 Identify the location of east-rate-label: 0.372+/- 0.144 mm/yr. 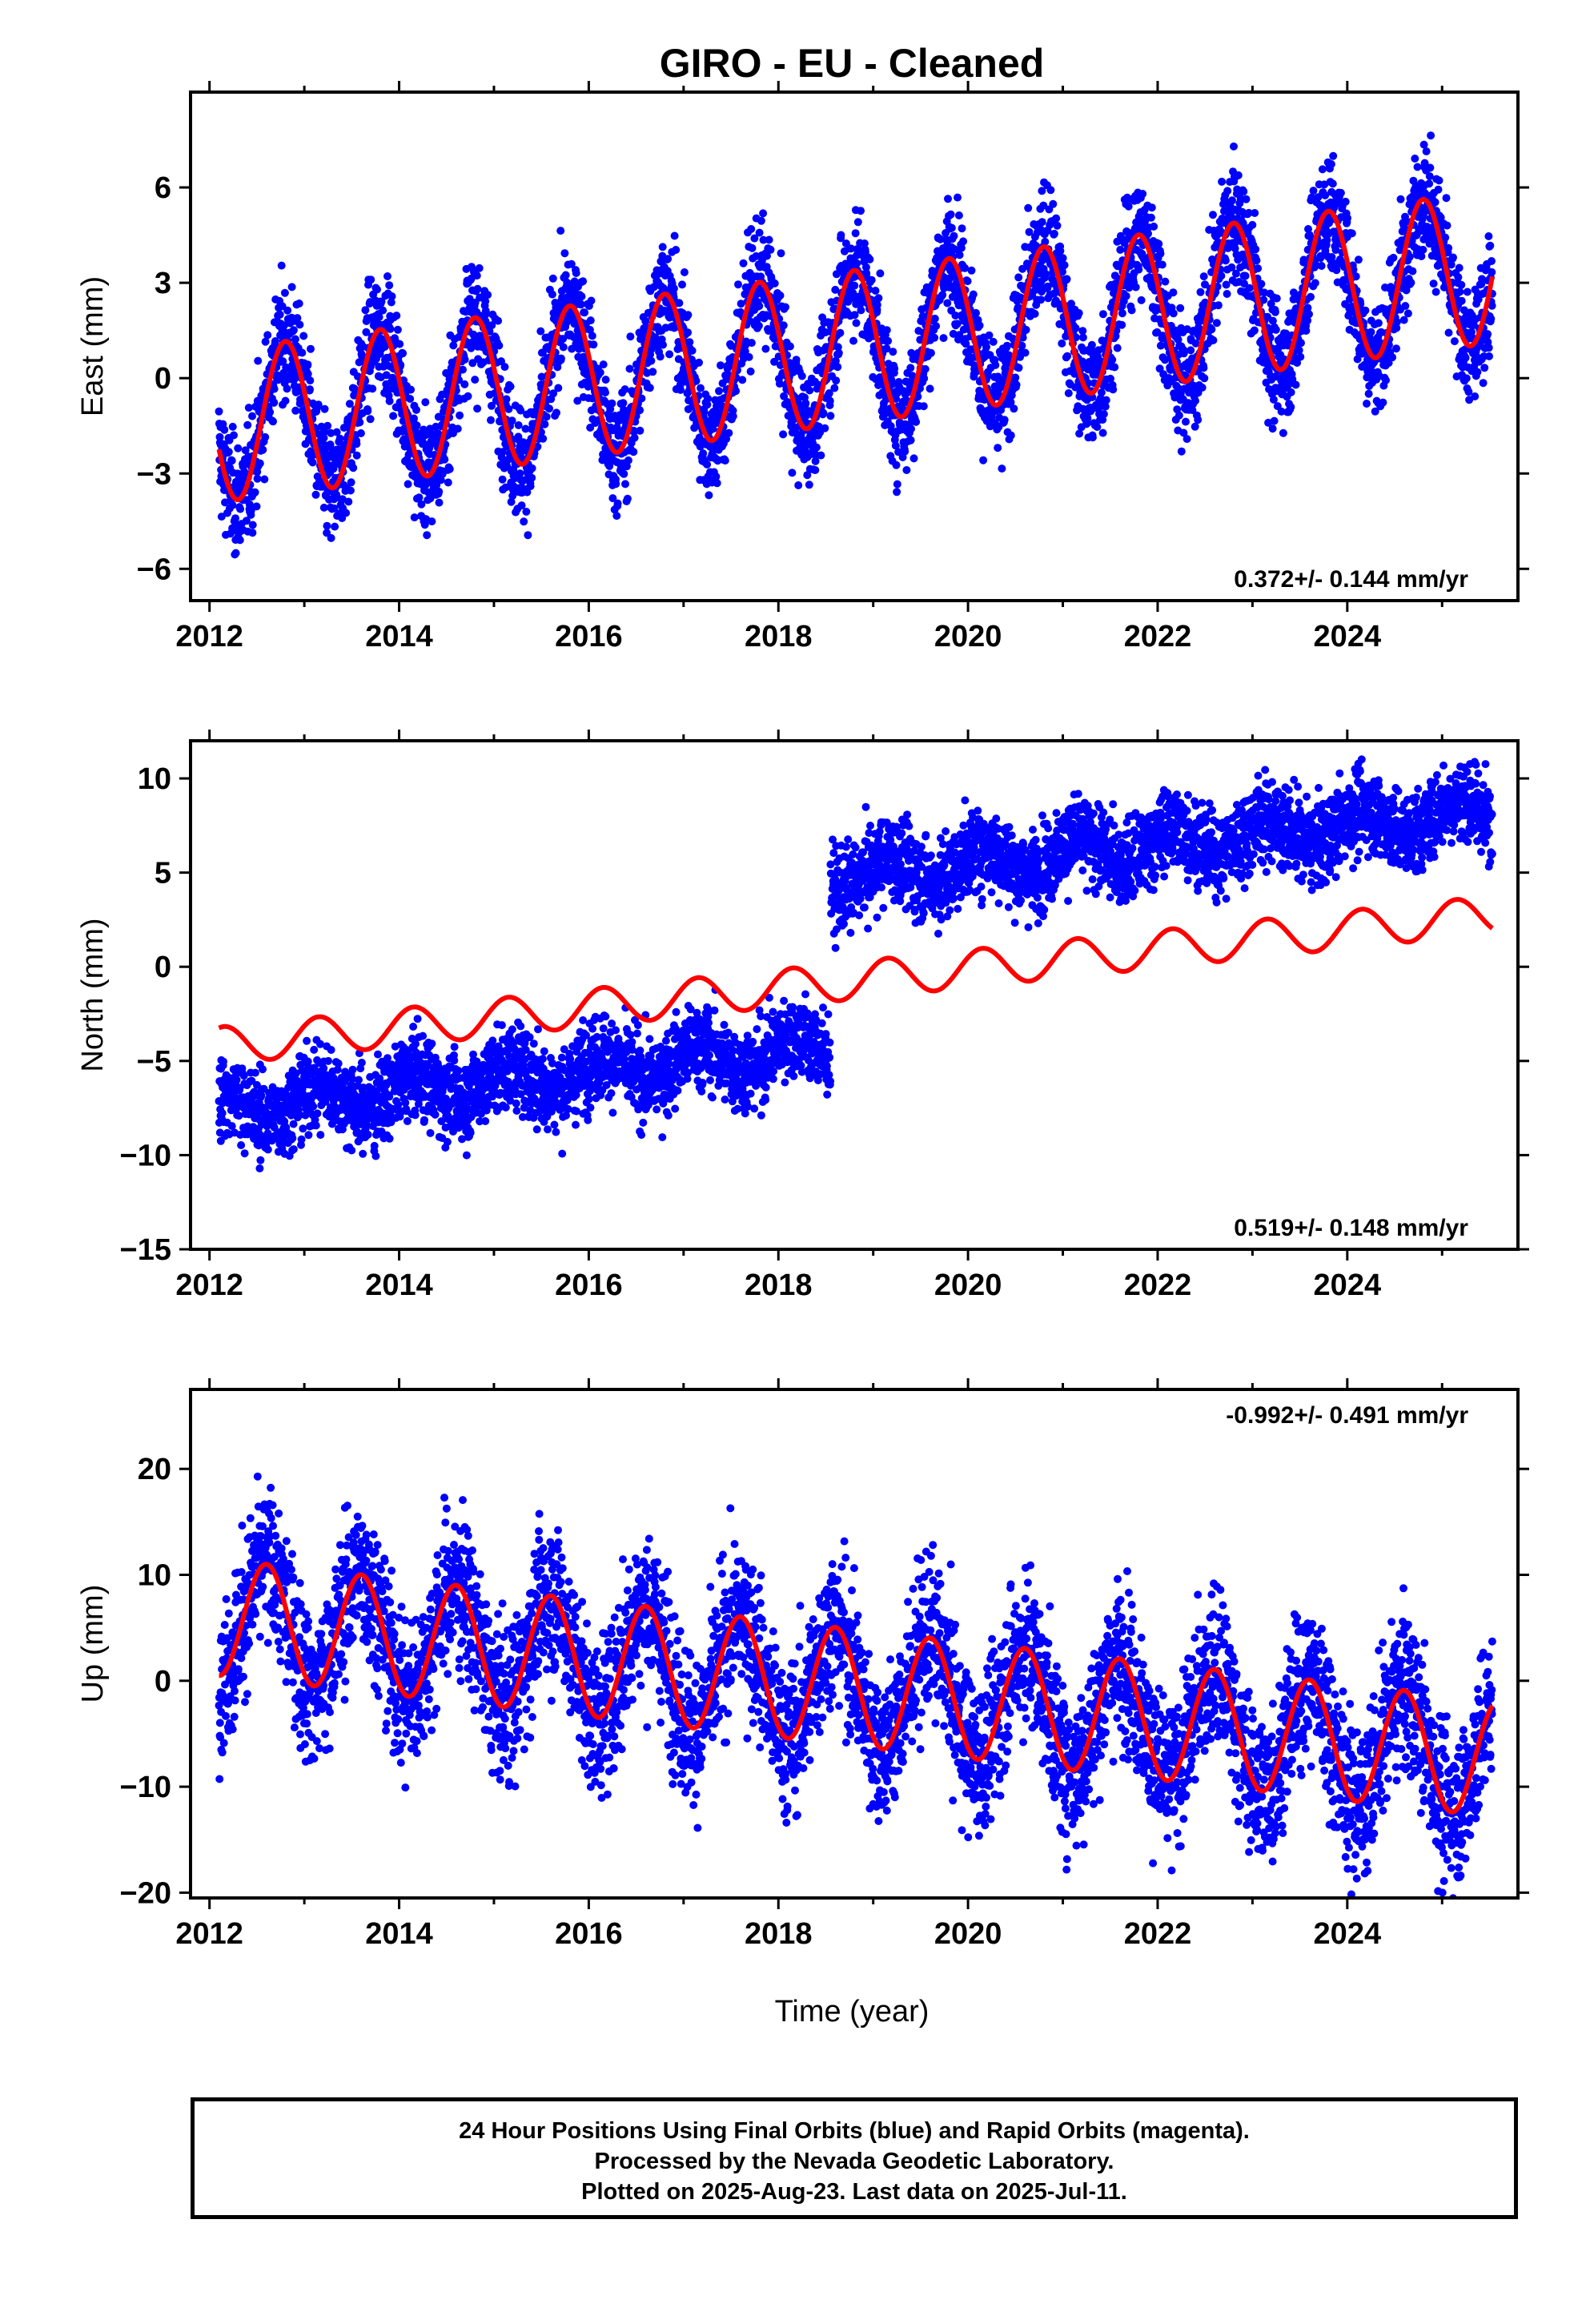
(1351, 579).